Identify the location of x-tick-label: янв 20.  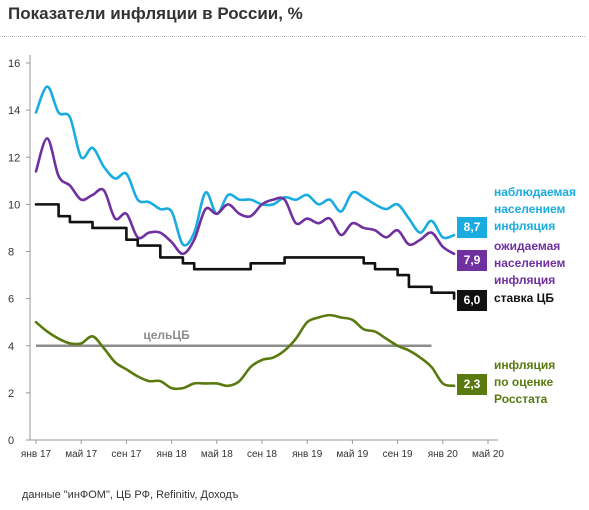
(443, 454).